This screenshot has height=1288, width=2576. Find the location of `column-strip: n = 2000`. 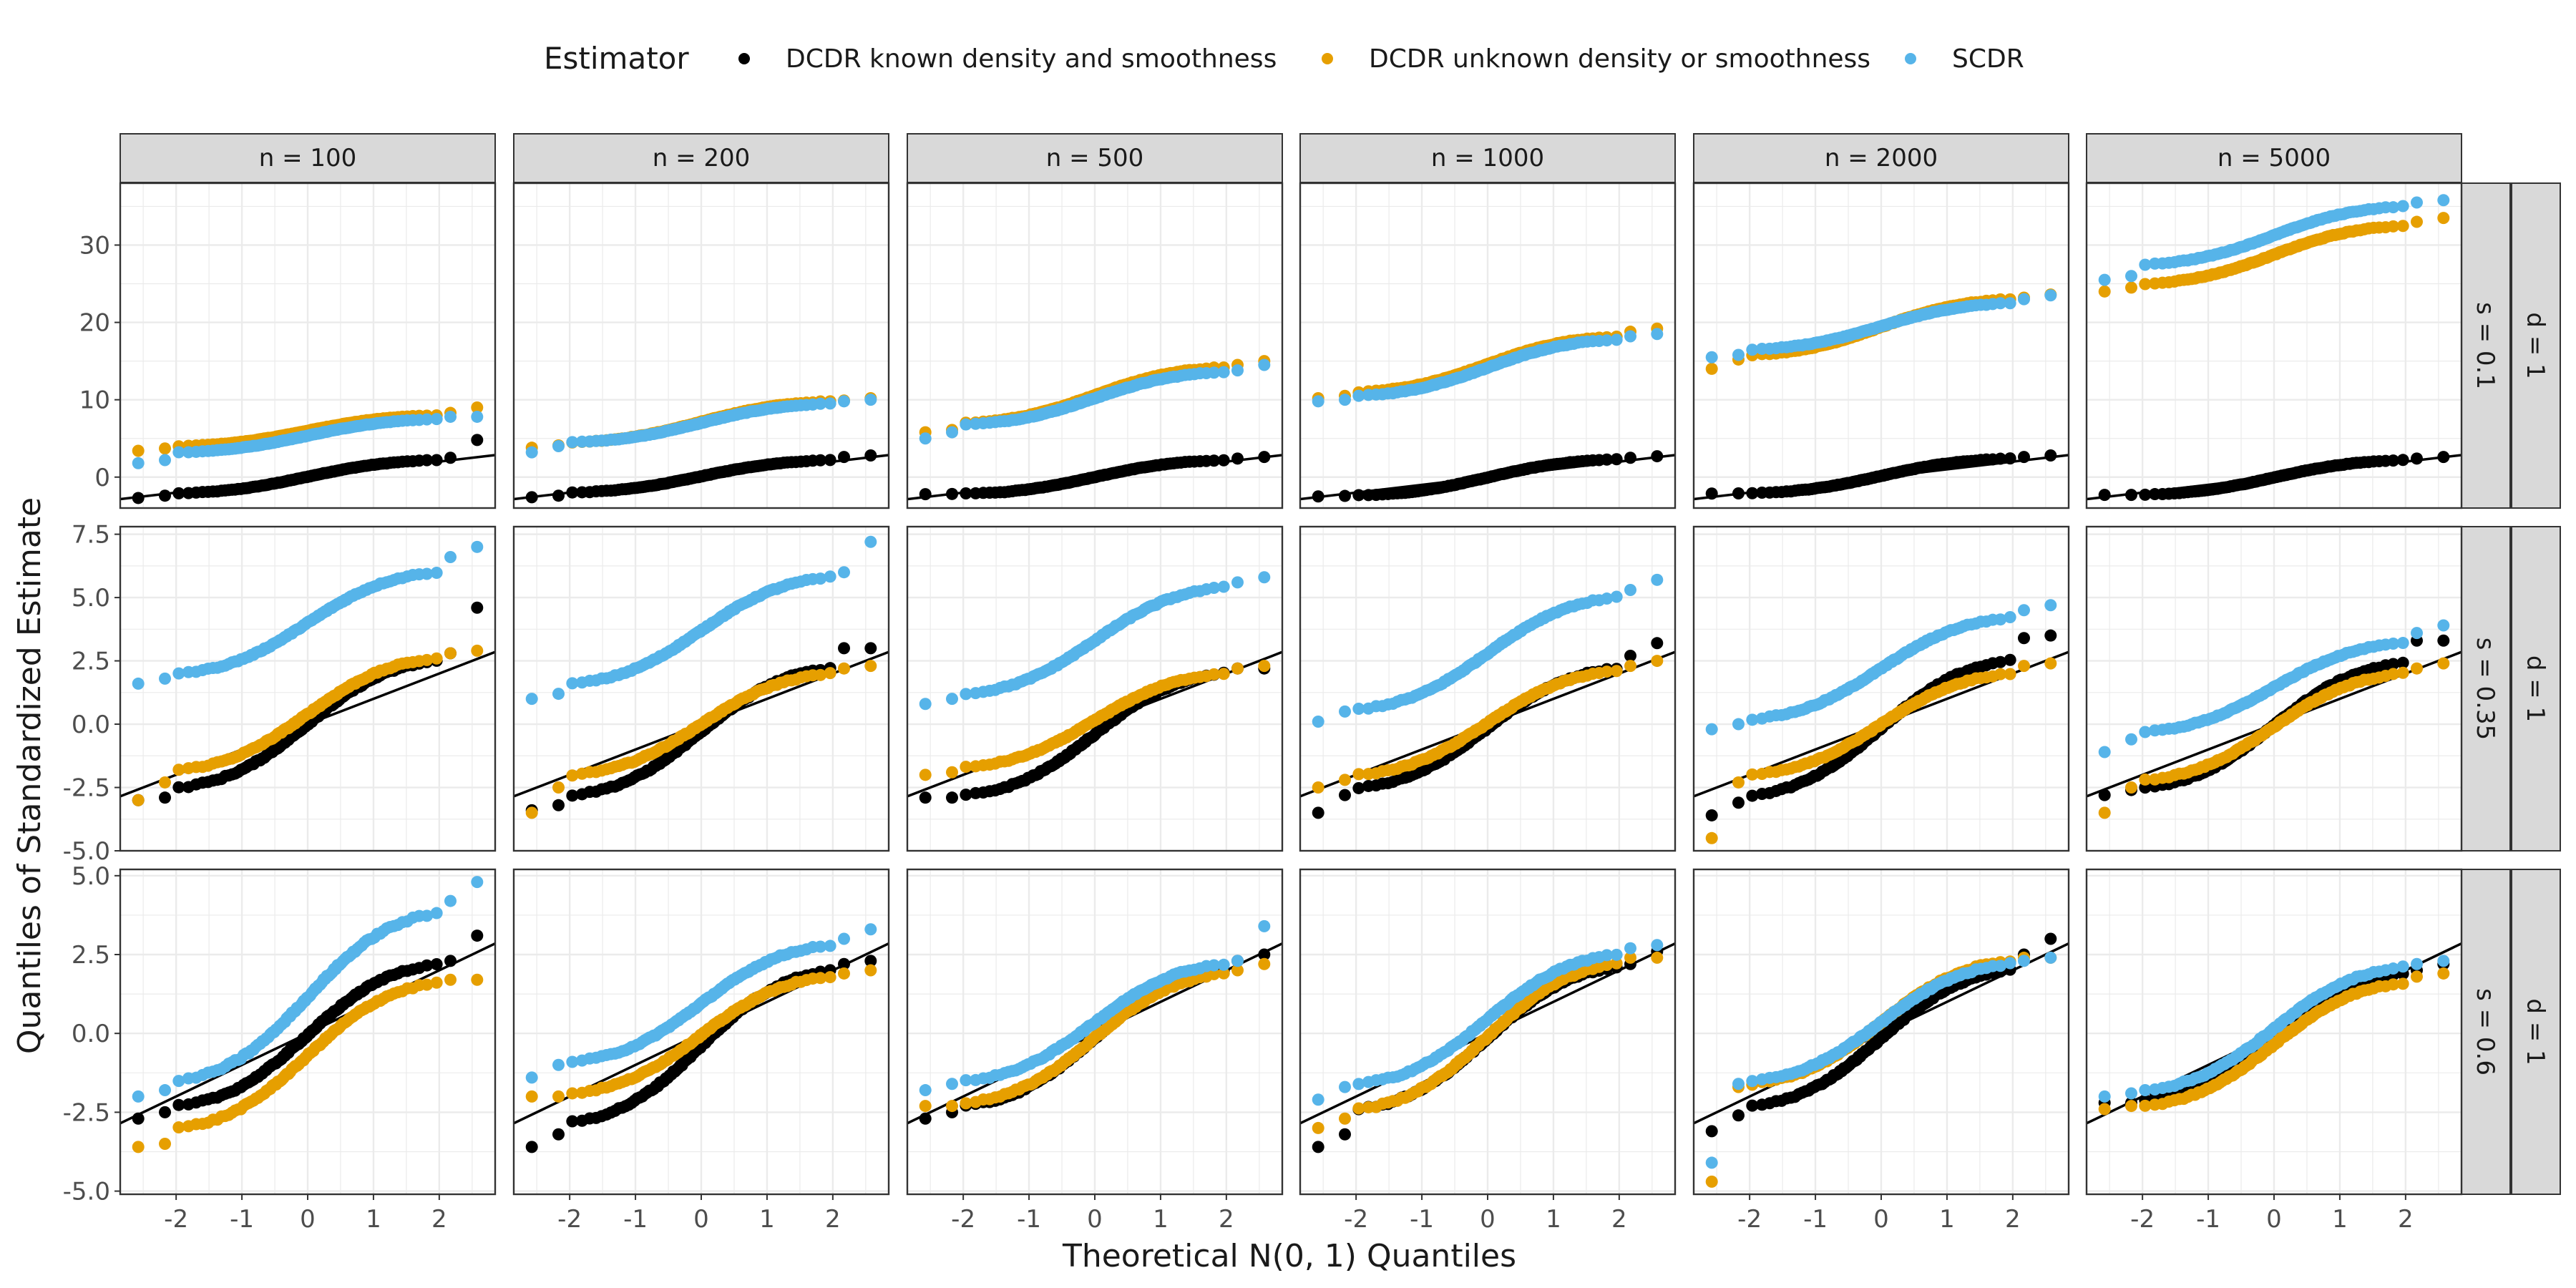

column-strip: n = 2000 is located at coordinates (1881, 158).